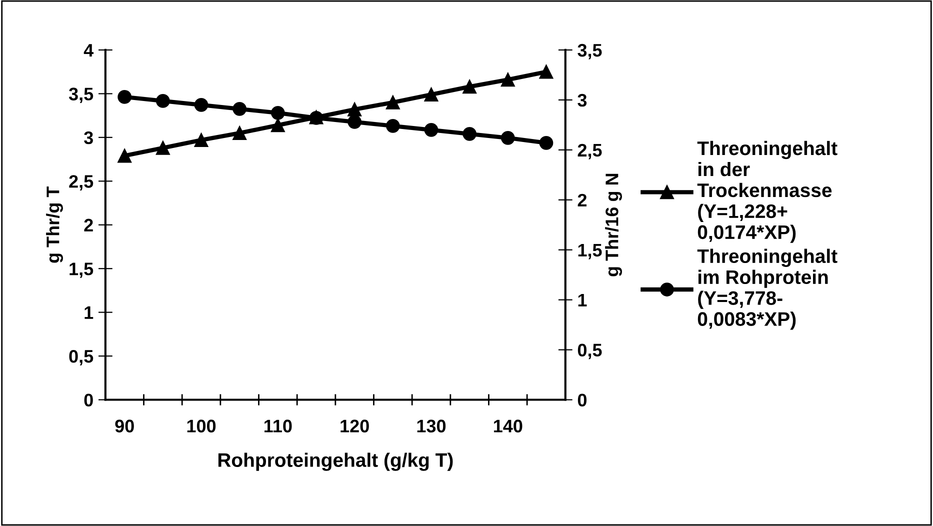  What do you see at coordinates (354, 426) in the screenshot?
I see `x-tick-label: 120` at bounding box center [354, 426].